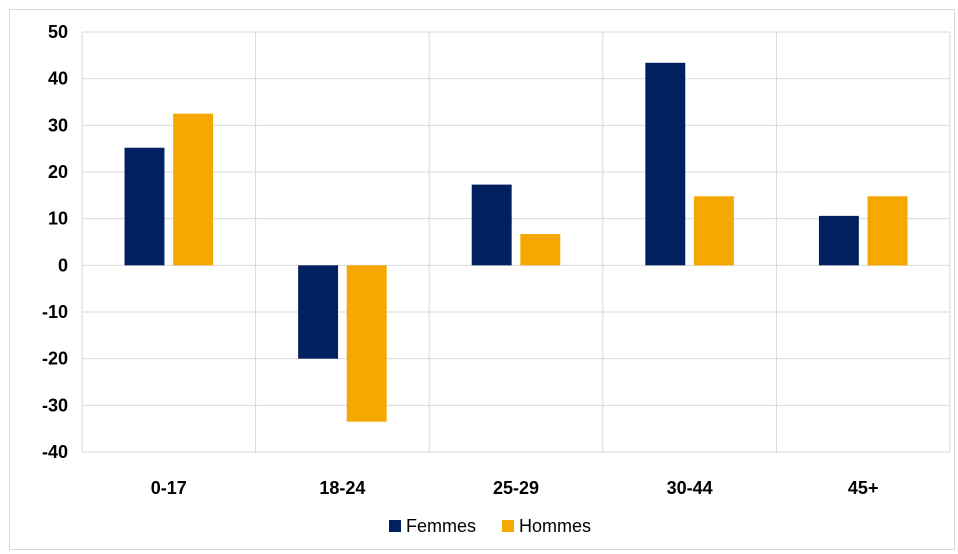  Describe the element at coordinates (58, 172) in the screenshot. I see `y-tick-label: 20` at that location.